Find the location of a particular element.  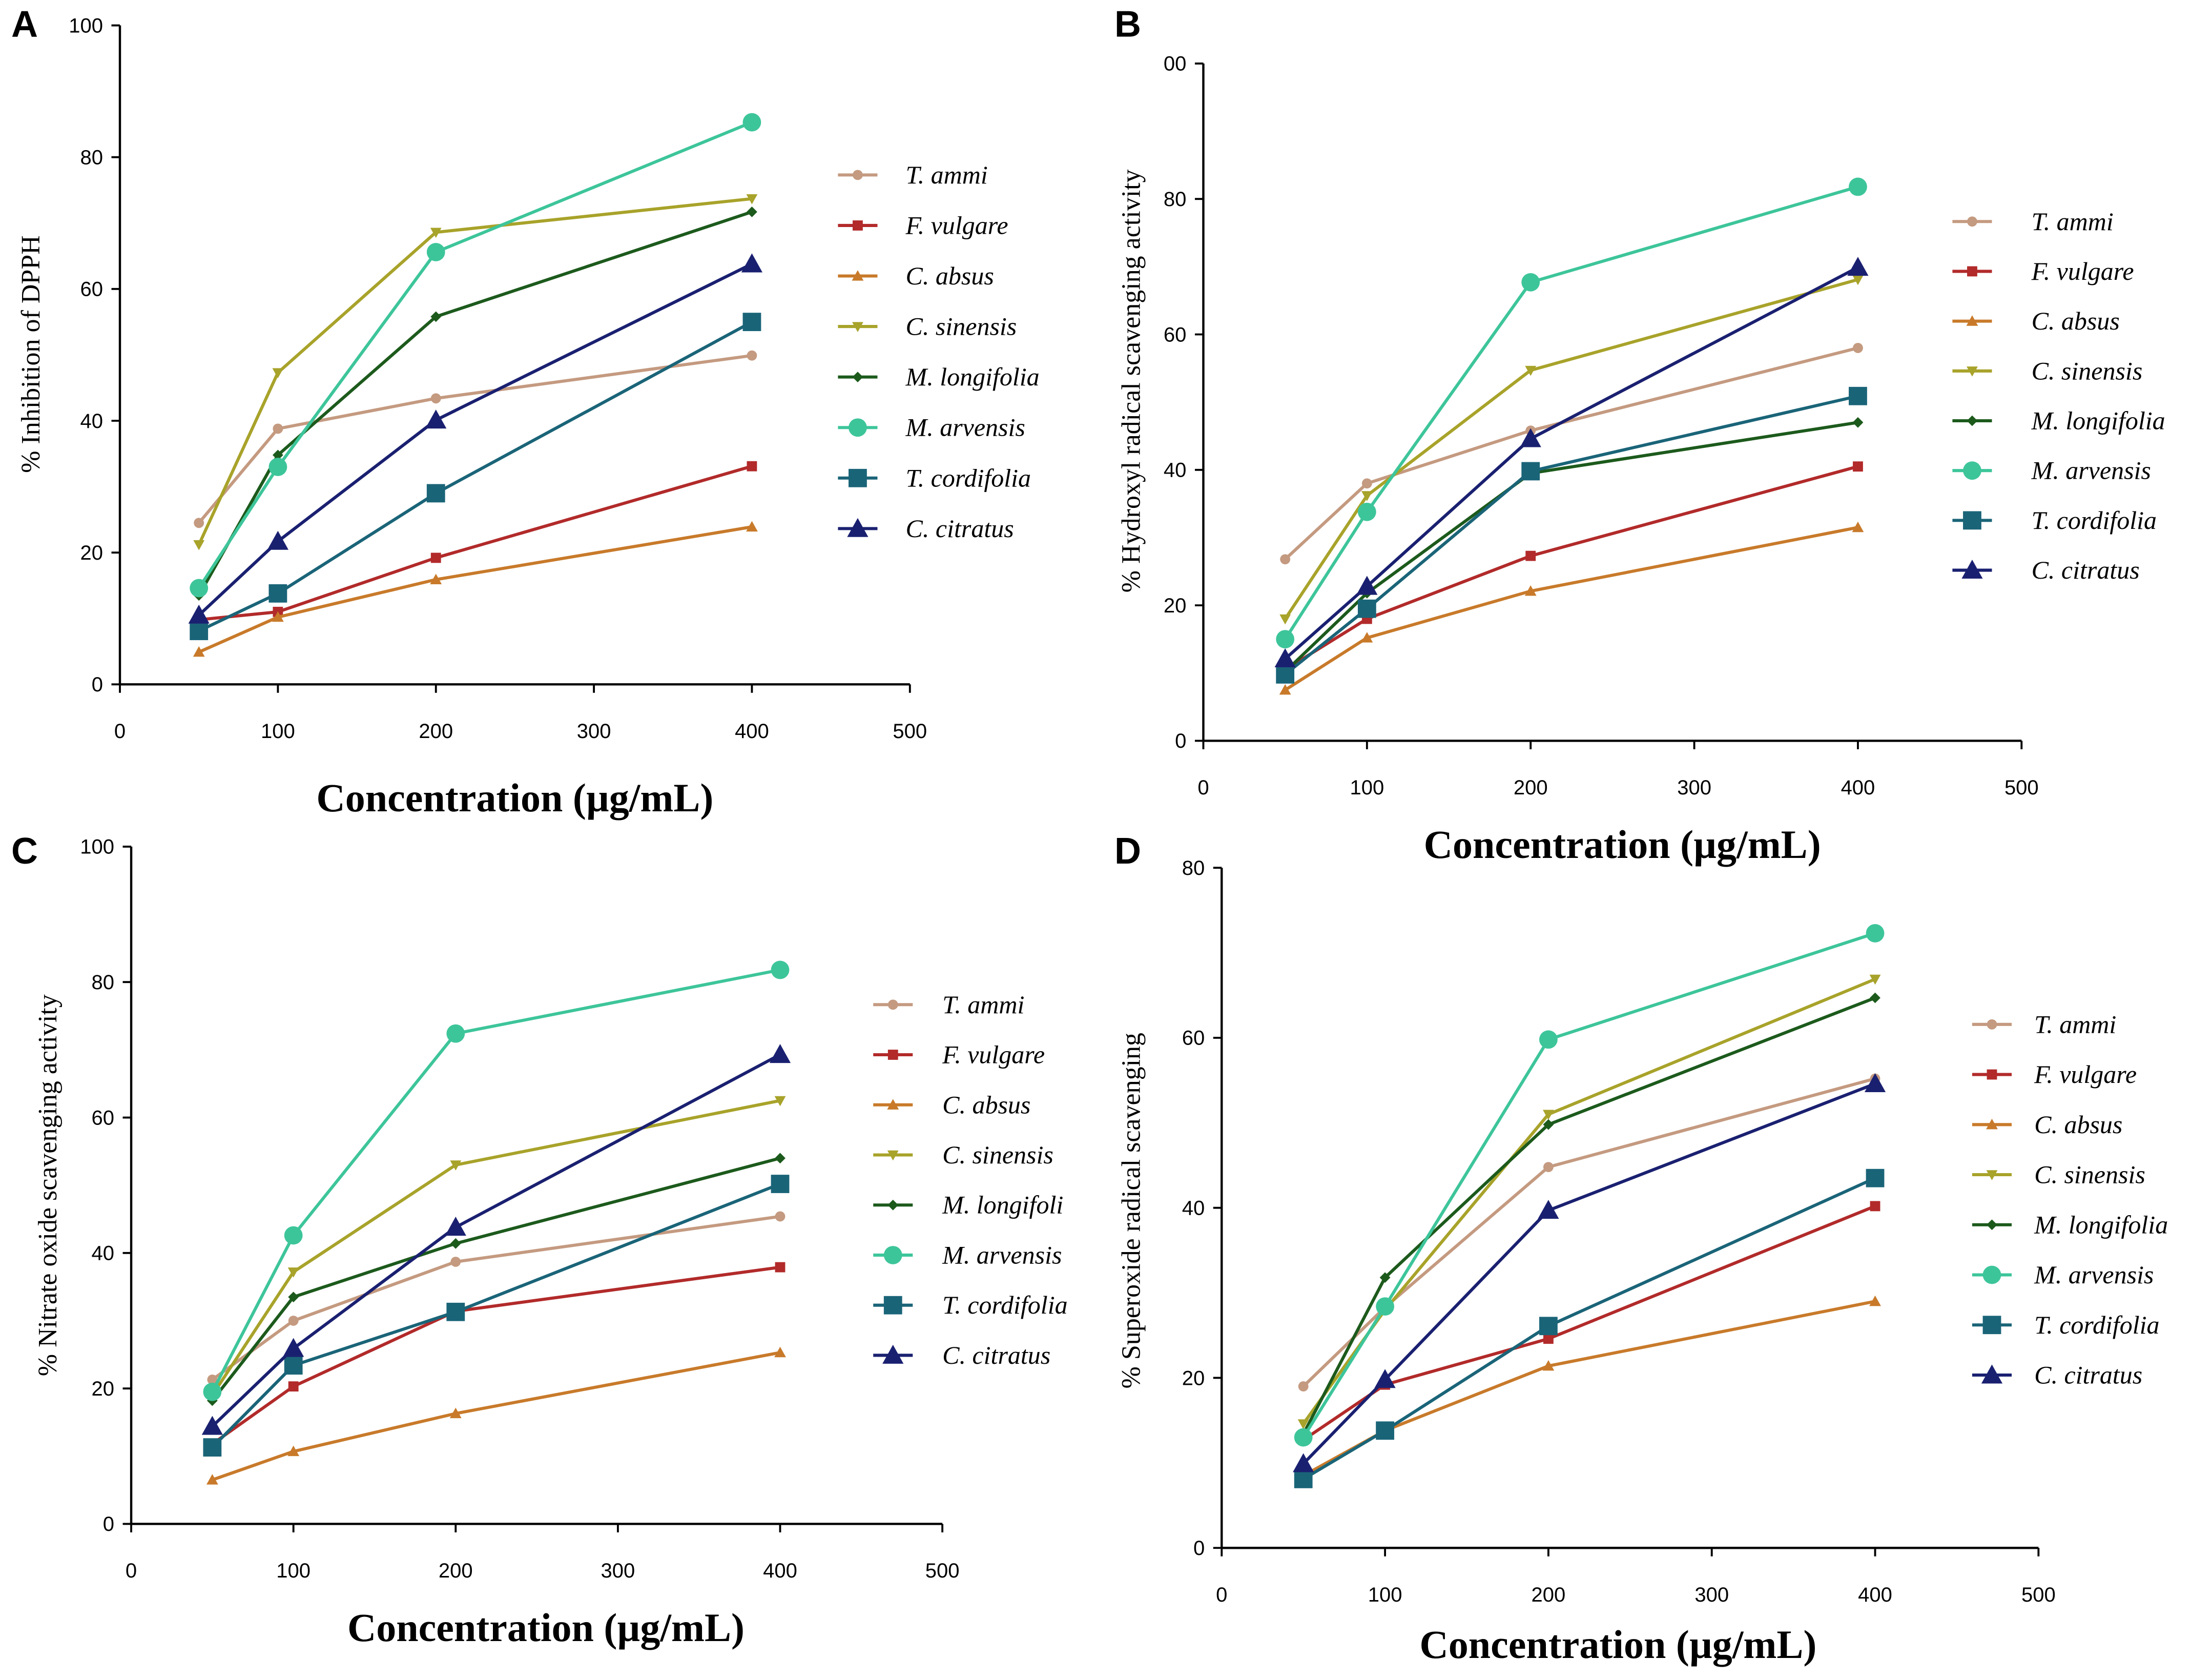

panel-b-series-line-m-longifolia is located at coordinates (1571, 547).